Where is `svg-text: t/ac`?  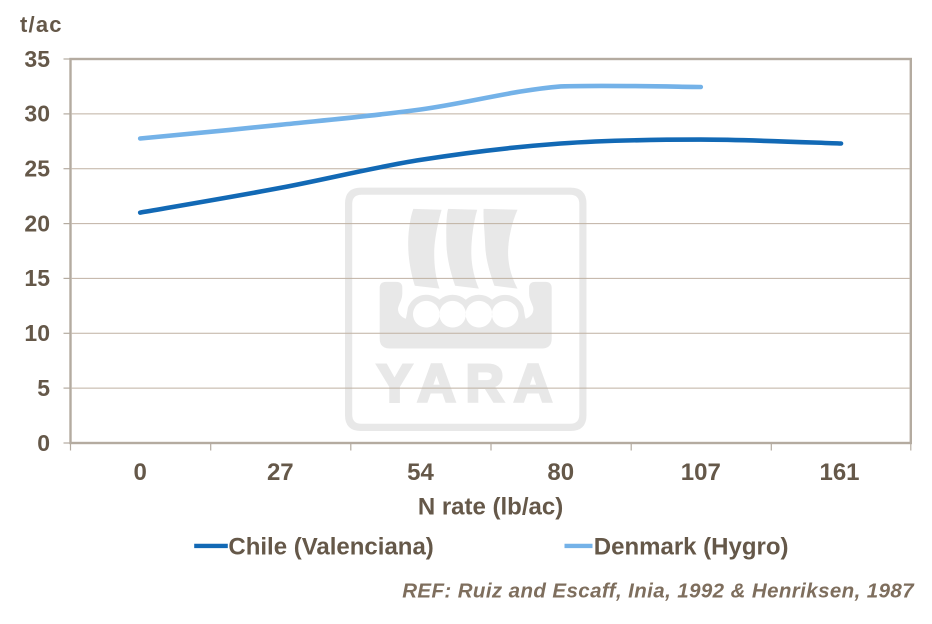
svg-text: t/ac is located at coordinates (41, 24).